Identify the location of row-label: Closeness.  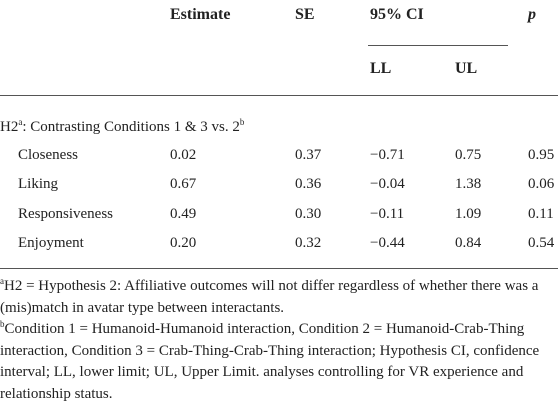
(48, 155).